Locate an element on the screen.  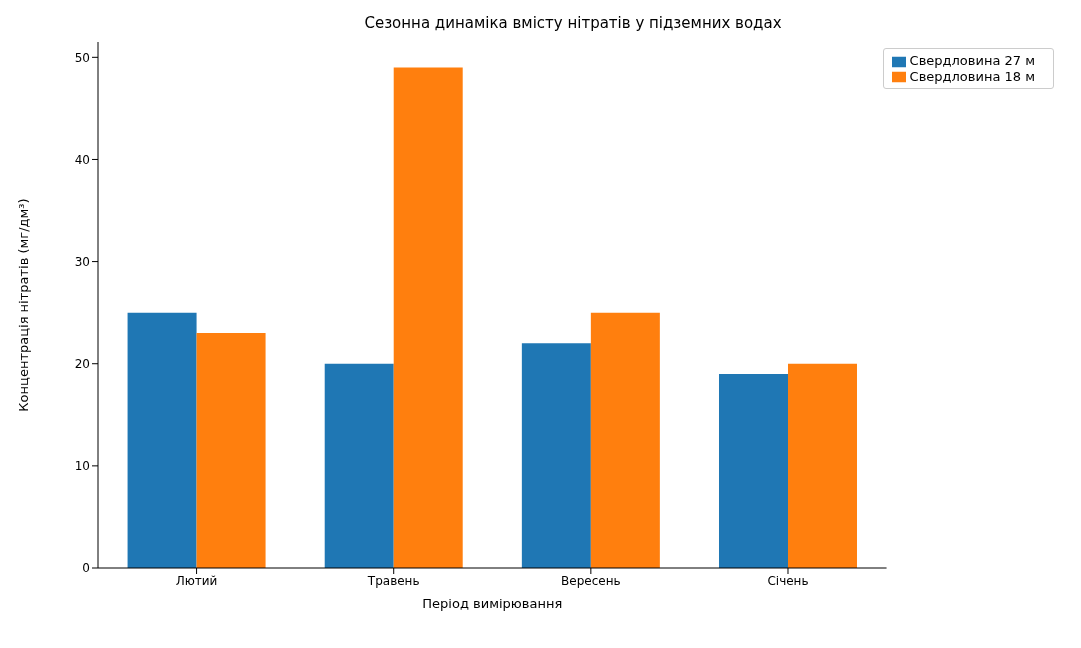
legend-label: Свердловина 27 м is located at coordinates (972, 60).